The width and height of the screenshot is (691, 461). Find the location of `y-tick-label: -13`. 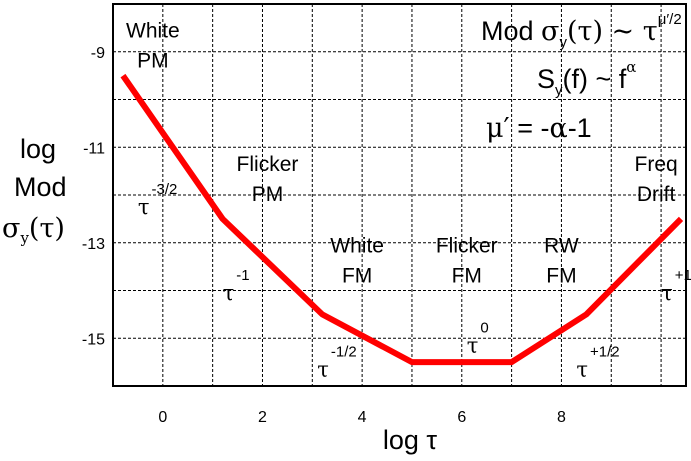

y-tick-label: -13 is located at coordinates (93, 244).